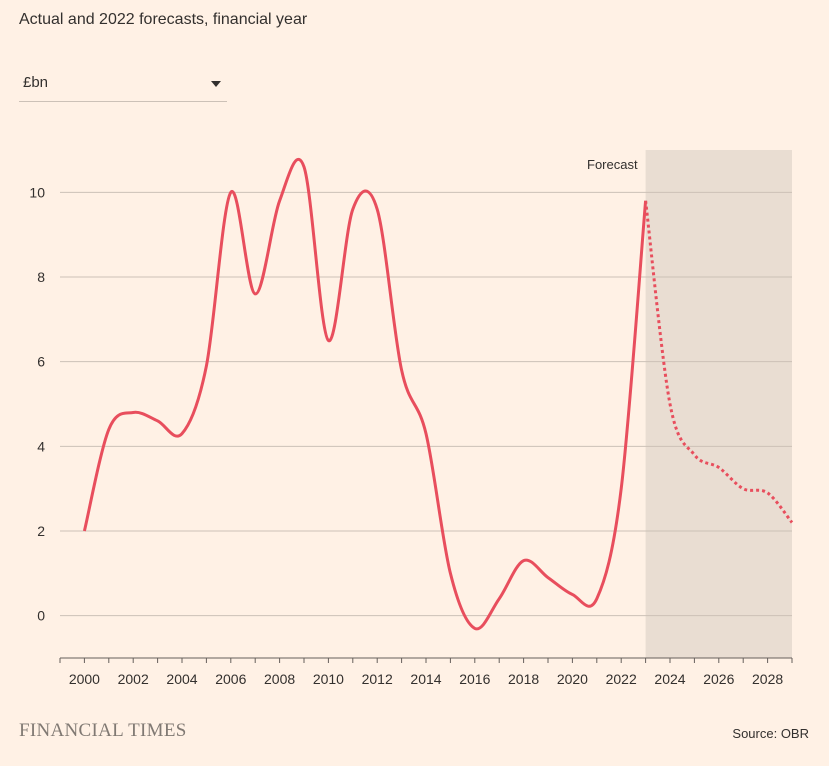 The width and height of the screenshot is (829, 766). What do you see at coordinates (36, 82) in the screenshot?
I see `unit-dropdown-value: £bn` at bounding box center [36, 82].